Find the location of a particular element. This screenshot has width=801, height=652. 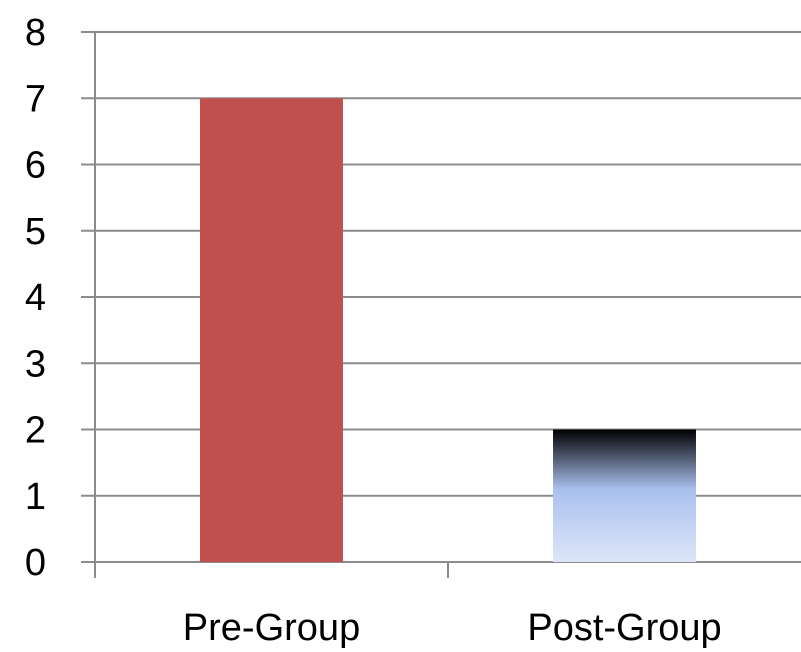

y-axis-tick-label: 6 is located at coordinates (35, 166).